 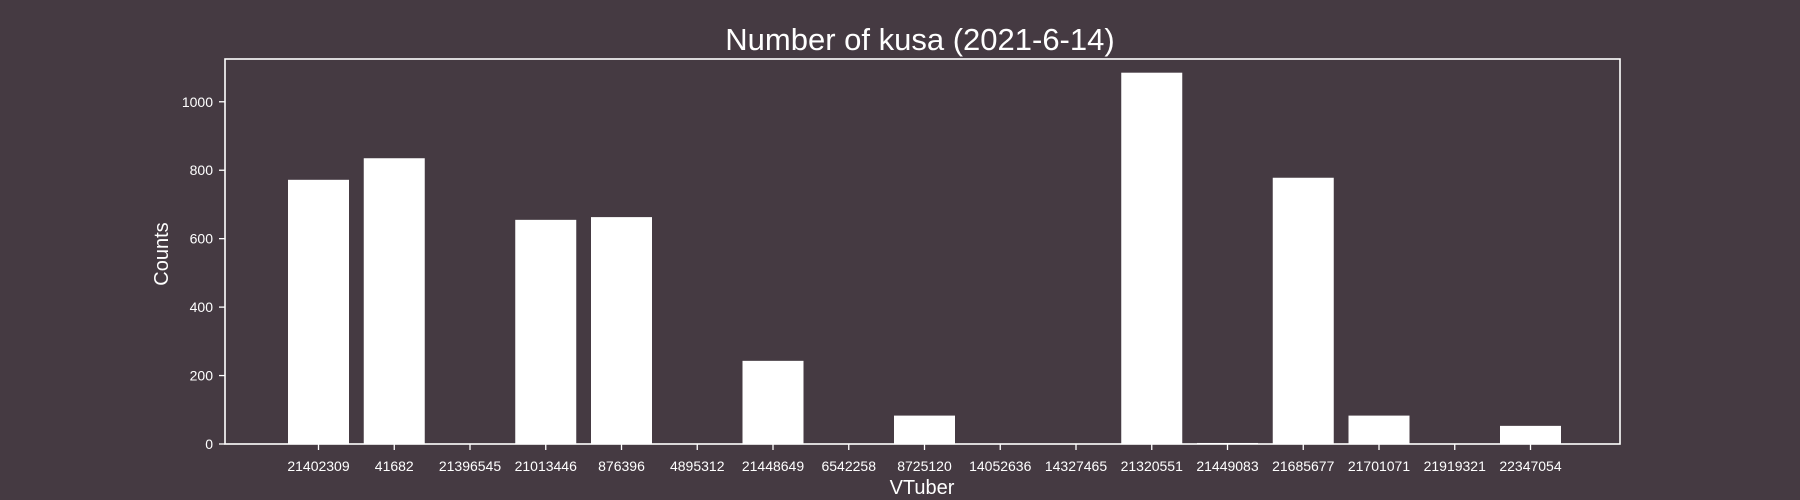 What do you see at coordinates (202, 239) in the screenshot?
I see `y-tick-label: 600` at bounding box center [202, 239].